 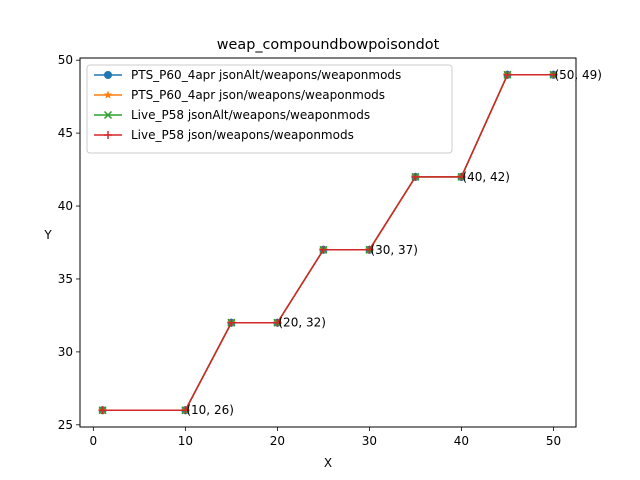 What do you see at coordinates (325, 437) in the screenshot?
I see `x-axis: 0 10 20 30 40 50` at bounding box center [325, 437].